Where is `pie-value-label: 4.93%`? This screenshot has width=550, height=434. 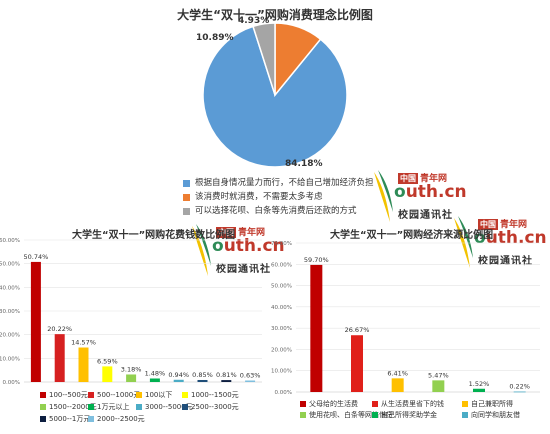
pie-value-label: 4.93% is located at coordinates (253, 21).